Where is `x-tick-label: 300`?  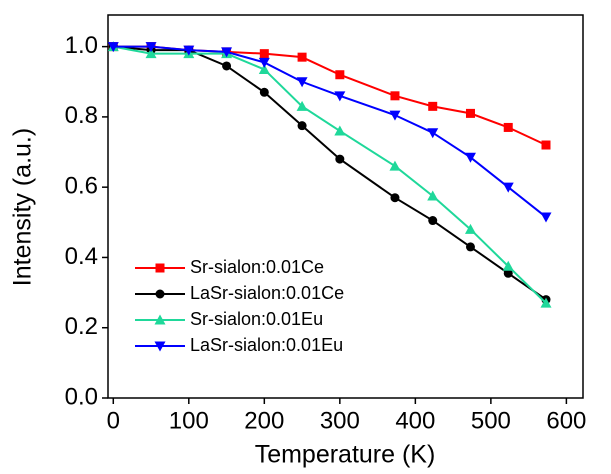
x-tick-label: 300 is located at coordinates (340, 420).